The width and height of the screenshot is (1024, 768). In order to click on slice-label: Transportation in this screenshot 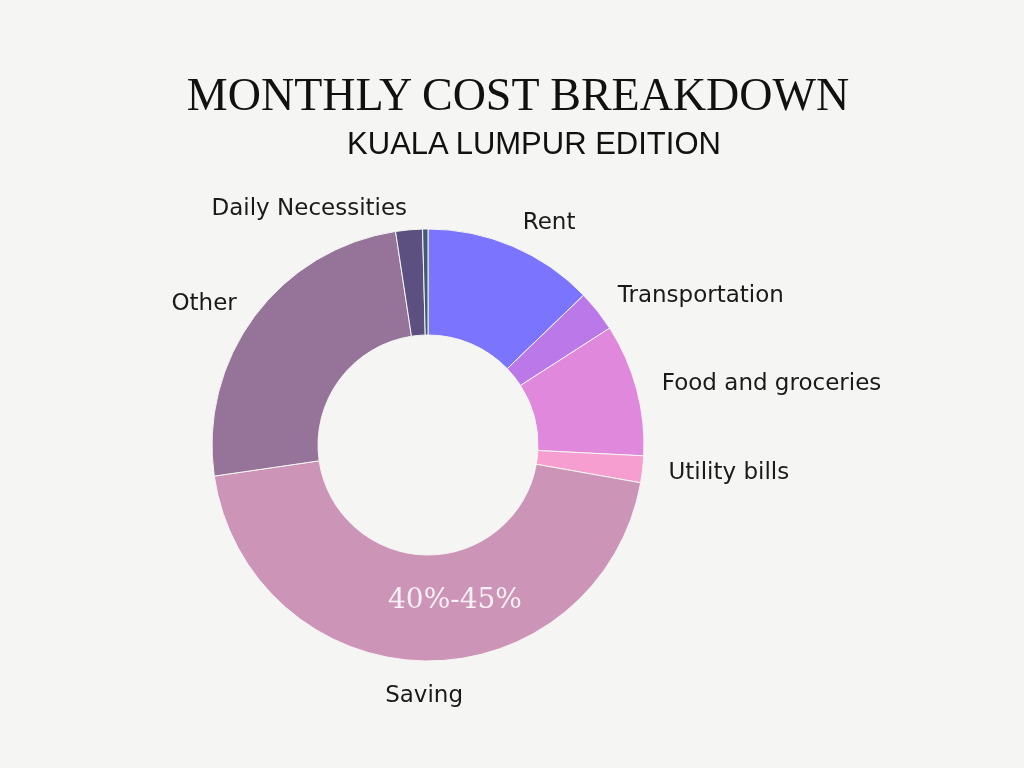, I will do `click(700, 293)`.